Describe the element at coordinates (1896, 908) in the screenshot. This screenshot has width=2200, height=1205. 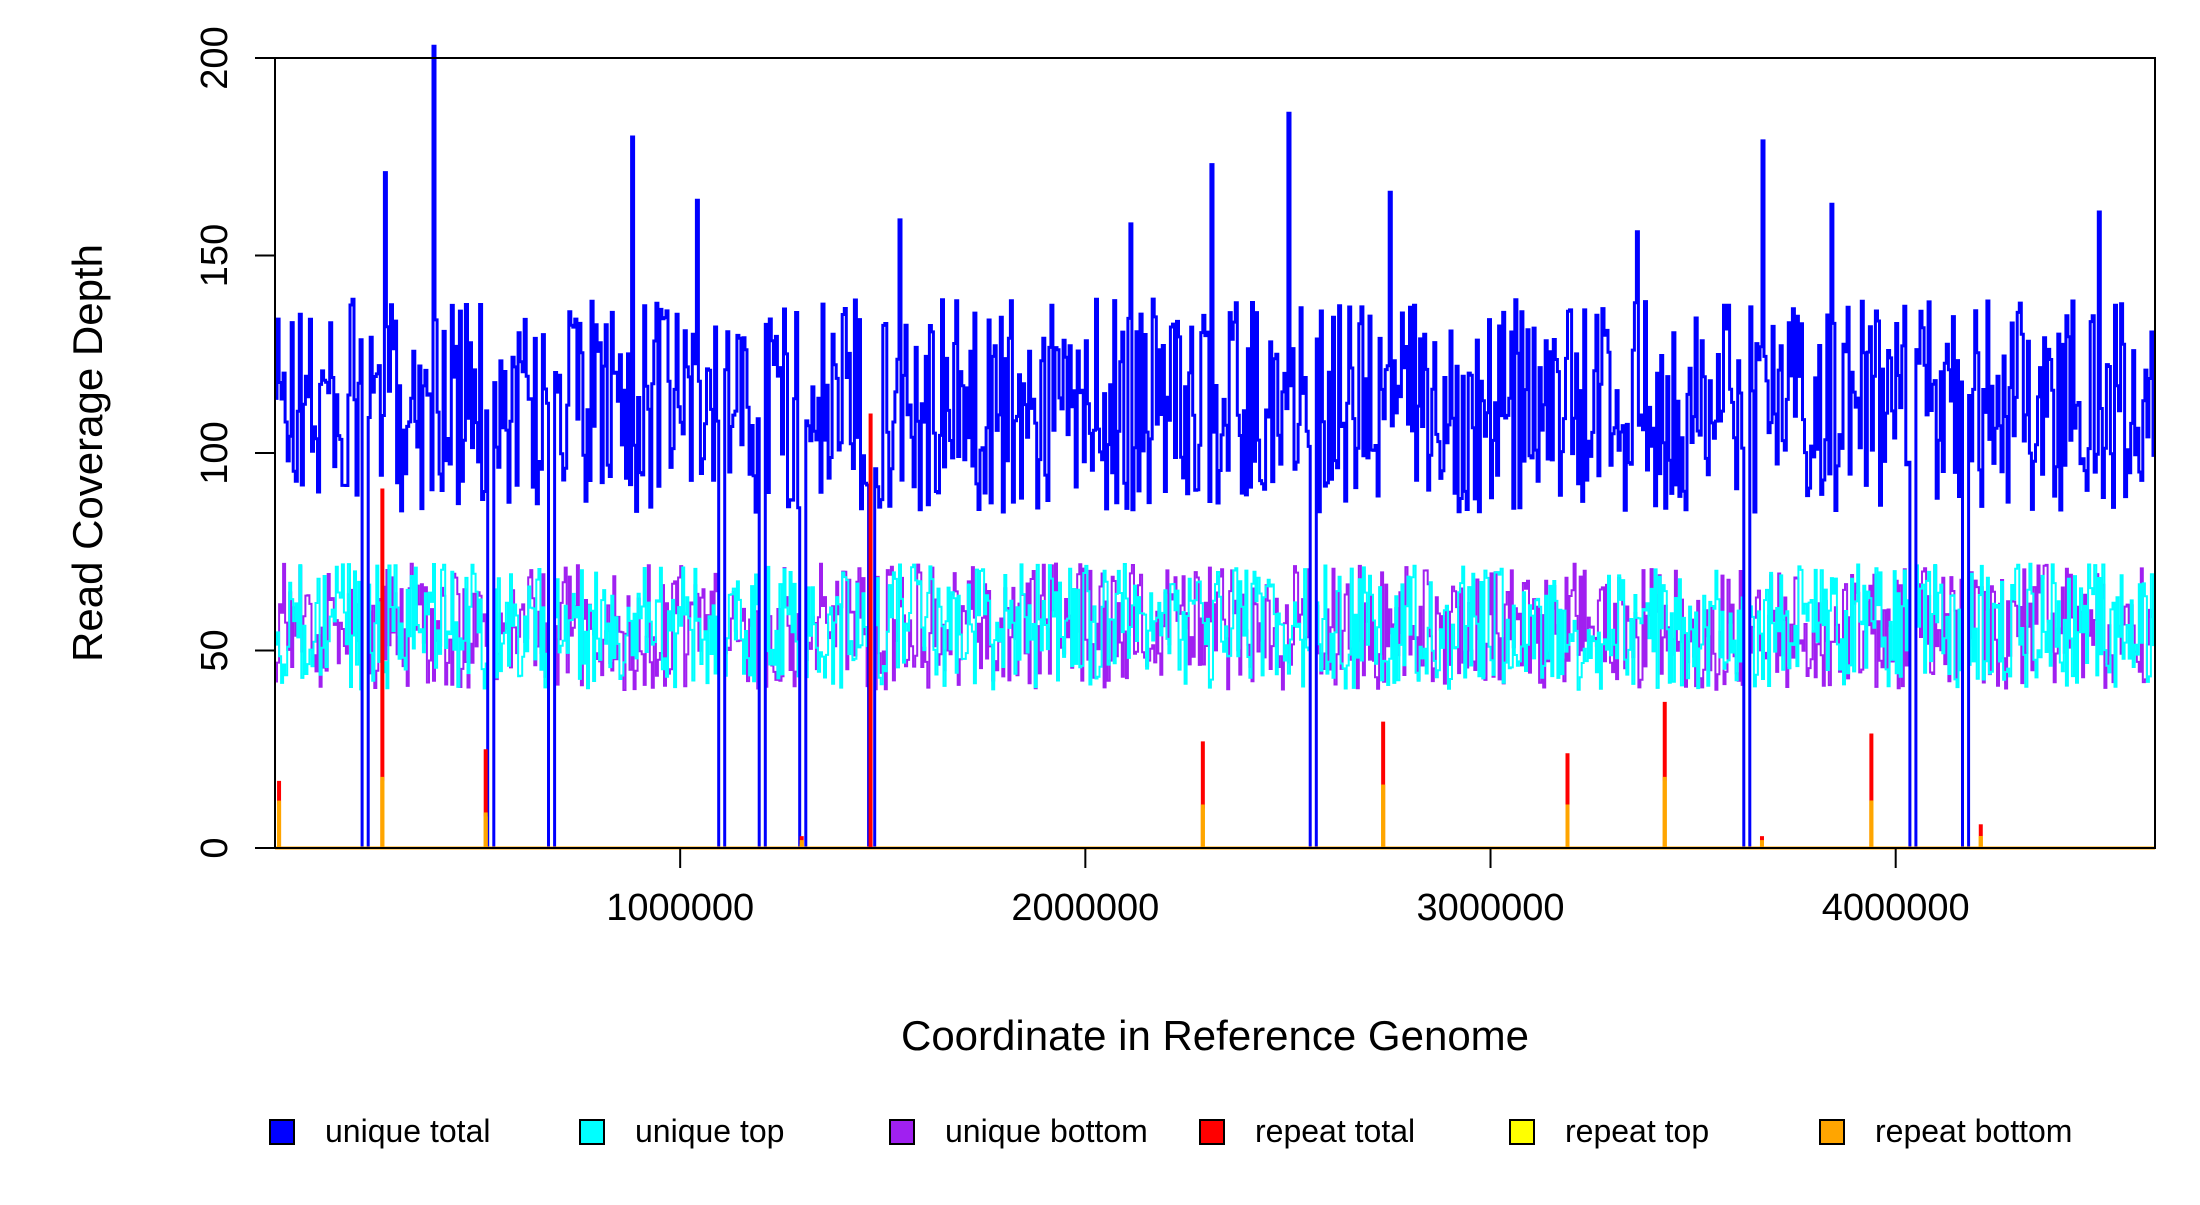
I see `x-tick-label: 4000000` at that location.